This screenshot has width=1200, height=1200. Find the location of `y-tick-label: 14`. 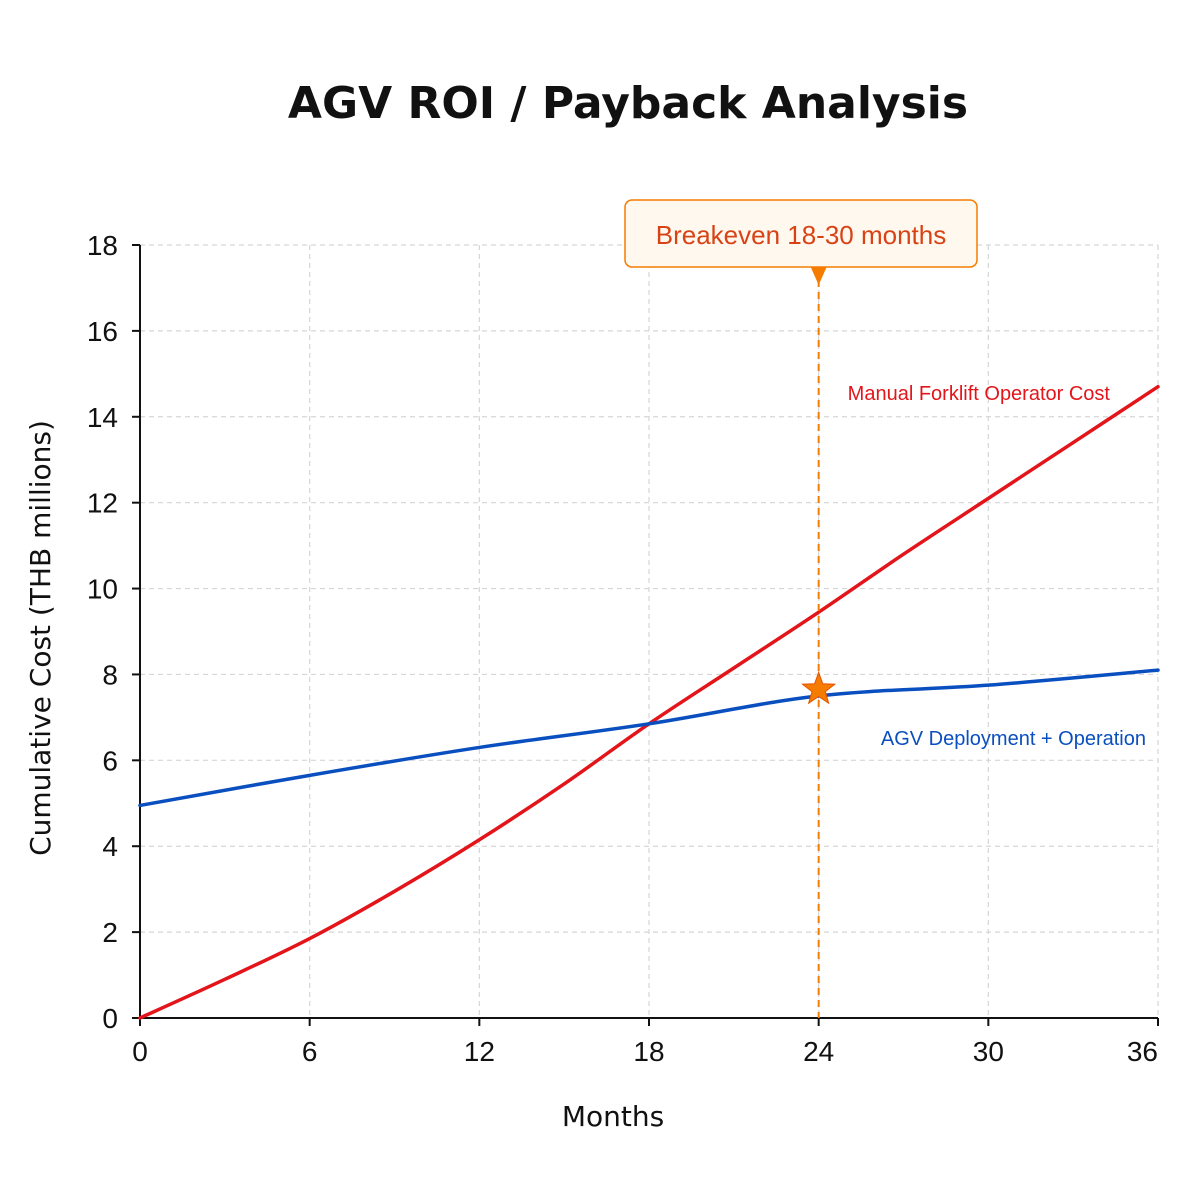

y-tick-label: 14 is located at coordinates (102, 417).